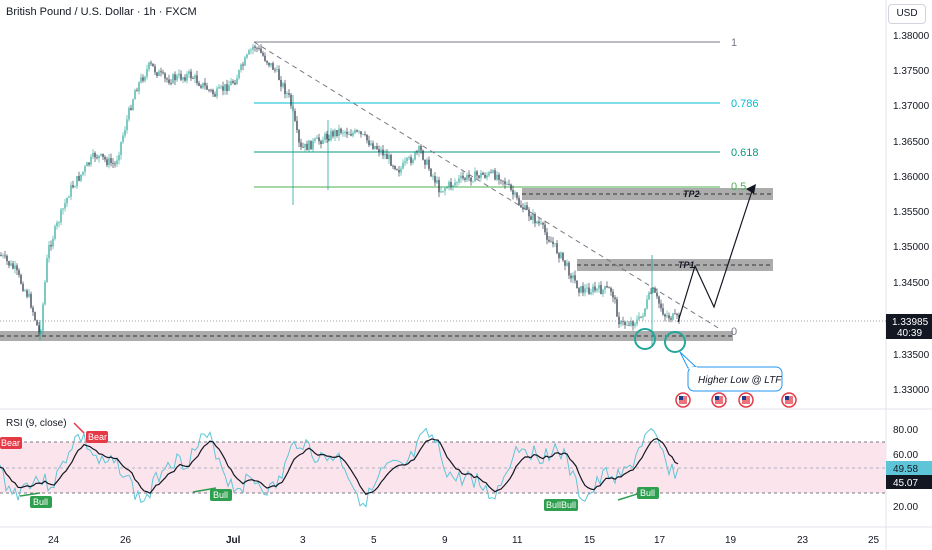  What do you see at coordinates (911, 142) in the screenshot?
I see `price-tick: 1.36500` at bounding box center [911, 142].